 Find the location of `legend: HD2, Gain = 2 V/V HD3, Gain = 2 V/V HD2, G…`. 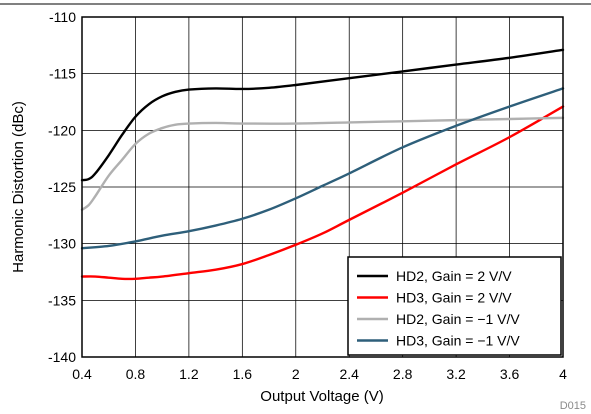

legend: HD2, Gain = 2 V/V HD3, Gain = 2 V/V HD2, G… is located at coordinates (454, 306).